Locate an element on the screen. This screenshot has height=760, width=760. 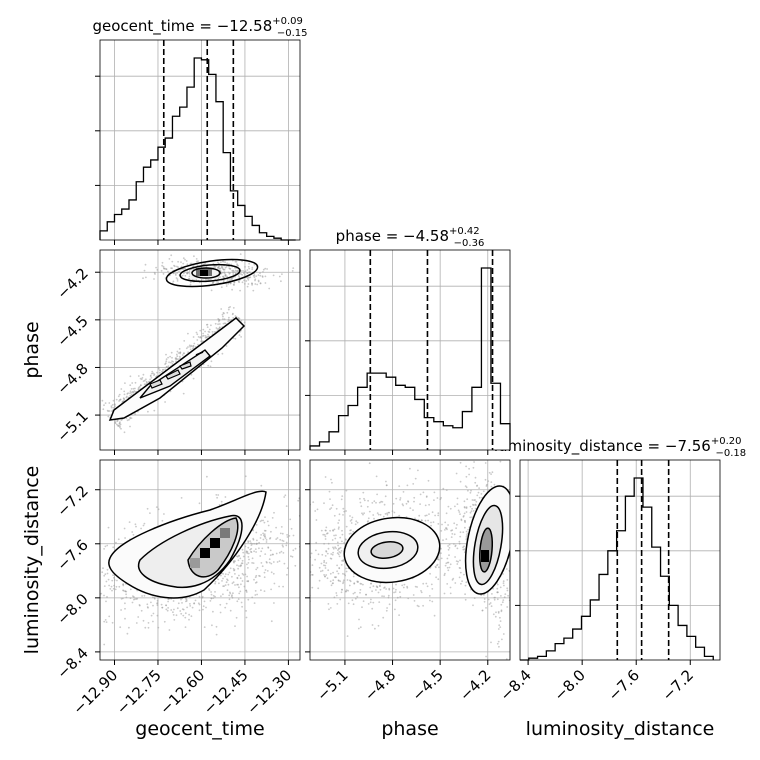
hist-line-luminosity-distance is located at coordinates (617, 569).